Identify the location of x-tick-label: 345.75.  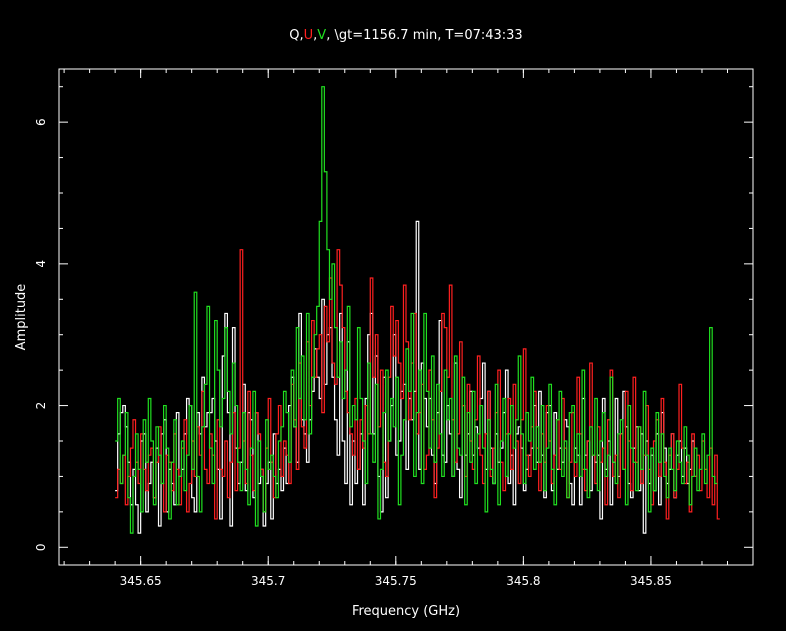
(396, 581).